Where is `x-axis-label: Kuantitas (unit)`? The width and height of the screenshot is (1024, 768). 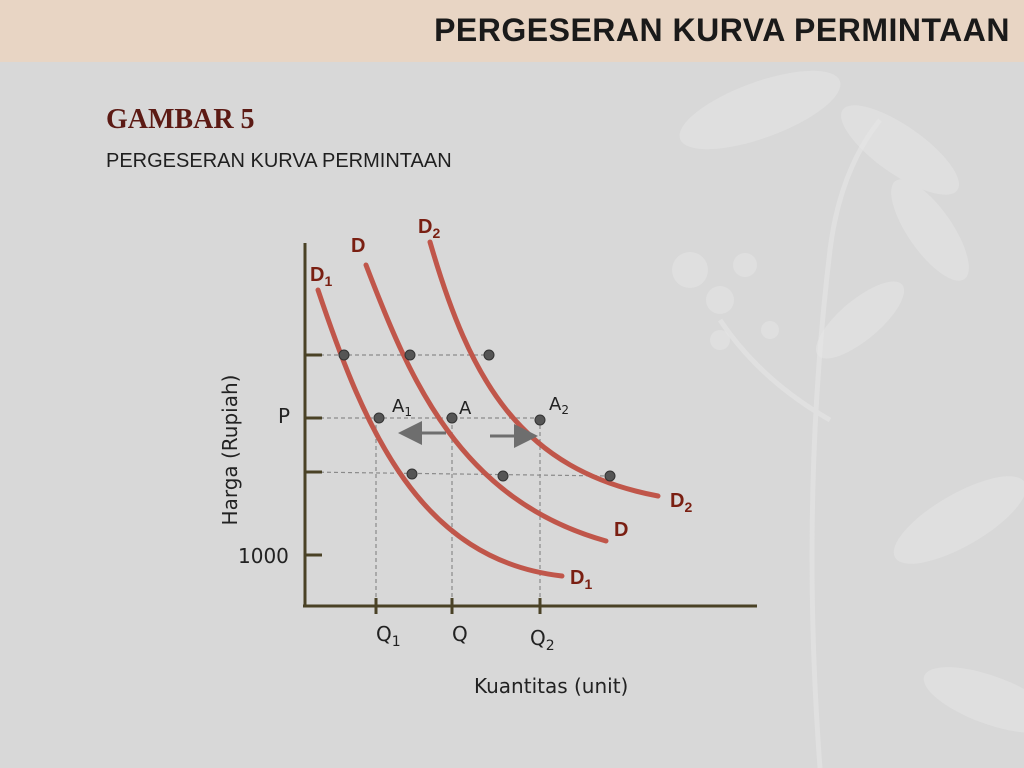
x-axis-label: Kuantitas (unit) is located at coordinates (551, 686).